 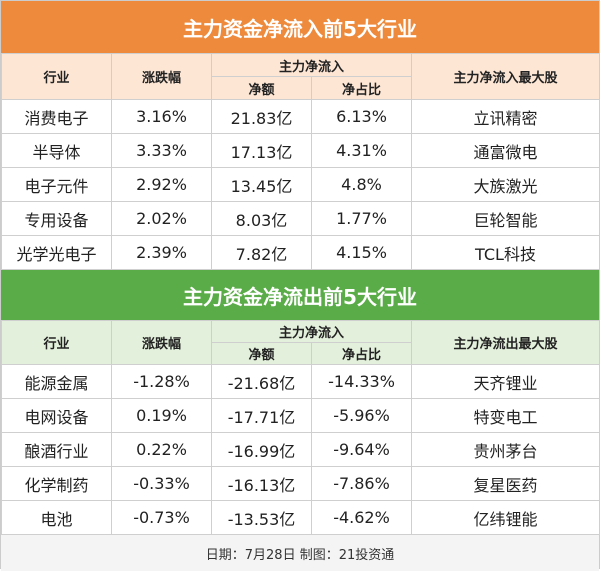 What do you see at coordinates (261, 381) in the screenshot?
I see `data-cell: -21.68亿` at bounding box center [261, 381].